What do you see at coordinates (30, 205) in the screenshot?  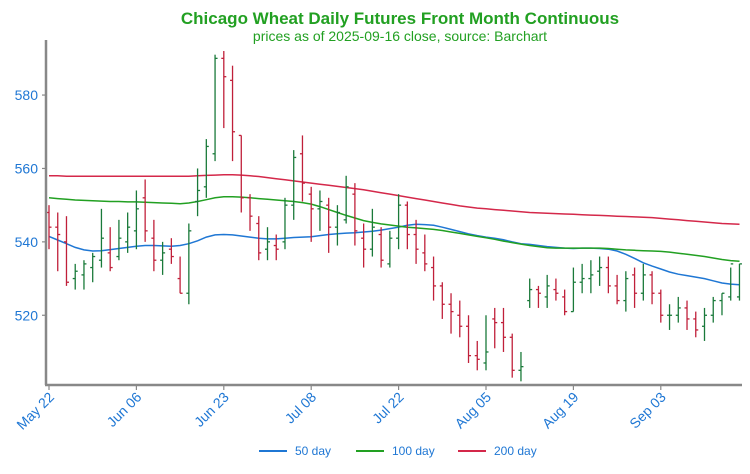 I see `y-axis-ticks: 520 540 560 580` at bounding box center [30, 205].